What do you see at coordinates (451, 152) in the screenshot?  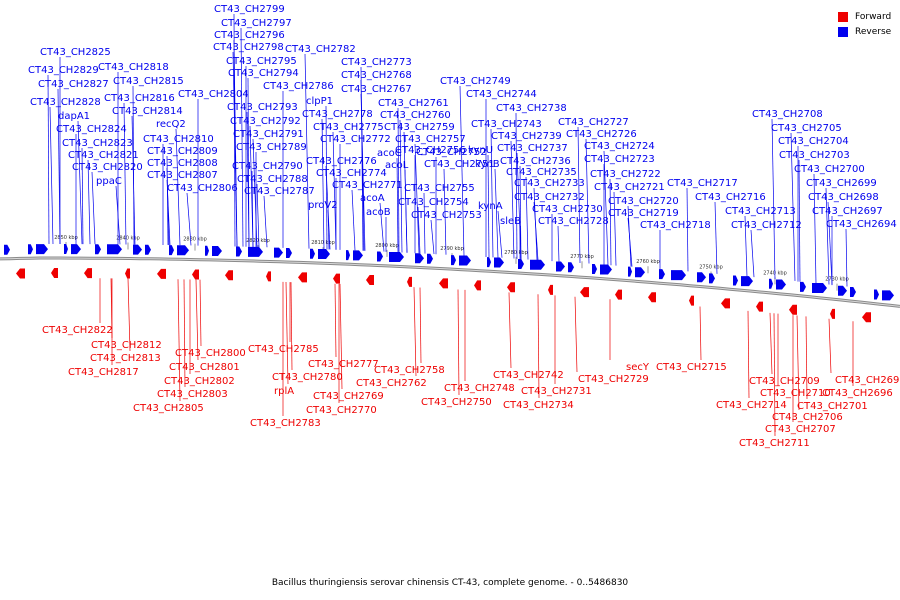 I see `top-gene-label: CT43_CH2752` at bounding box center [451, 152].